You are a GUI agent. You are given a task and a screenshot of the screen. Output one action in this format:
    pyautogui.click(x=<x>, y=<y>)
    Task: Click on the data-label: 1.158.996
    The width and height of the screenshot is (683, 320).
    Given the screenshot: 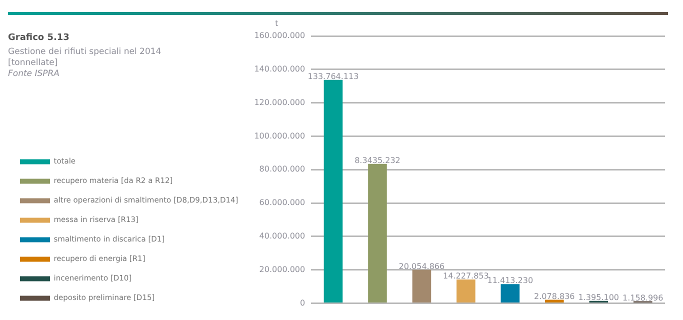 What is the action you would take?
    pyautogui.click(x=643, y=297)
    